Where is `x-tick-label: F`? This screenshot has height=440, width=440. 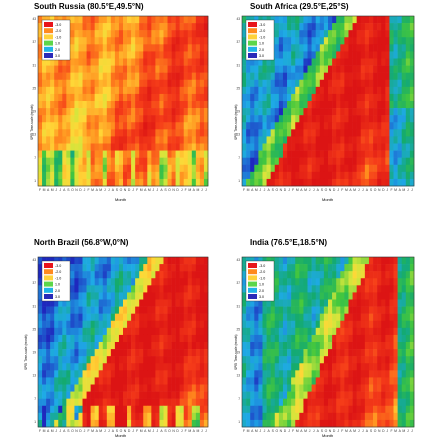
x-tick-label: F is located at coordinates (89, 431).